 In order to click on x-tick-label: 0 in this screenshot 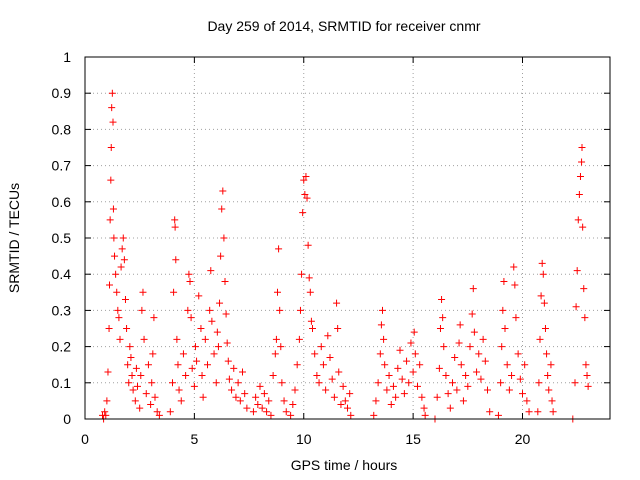, I will do `click(85, 439)`.